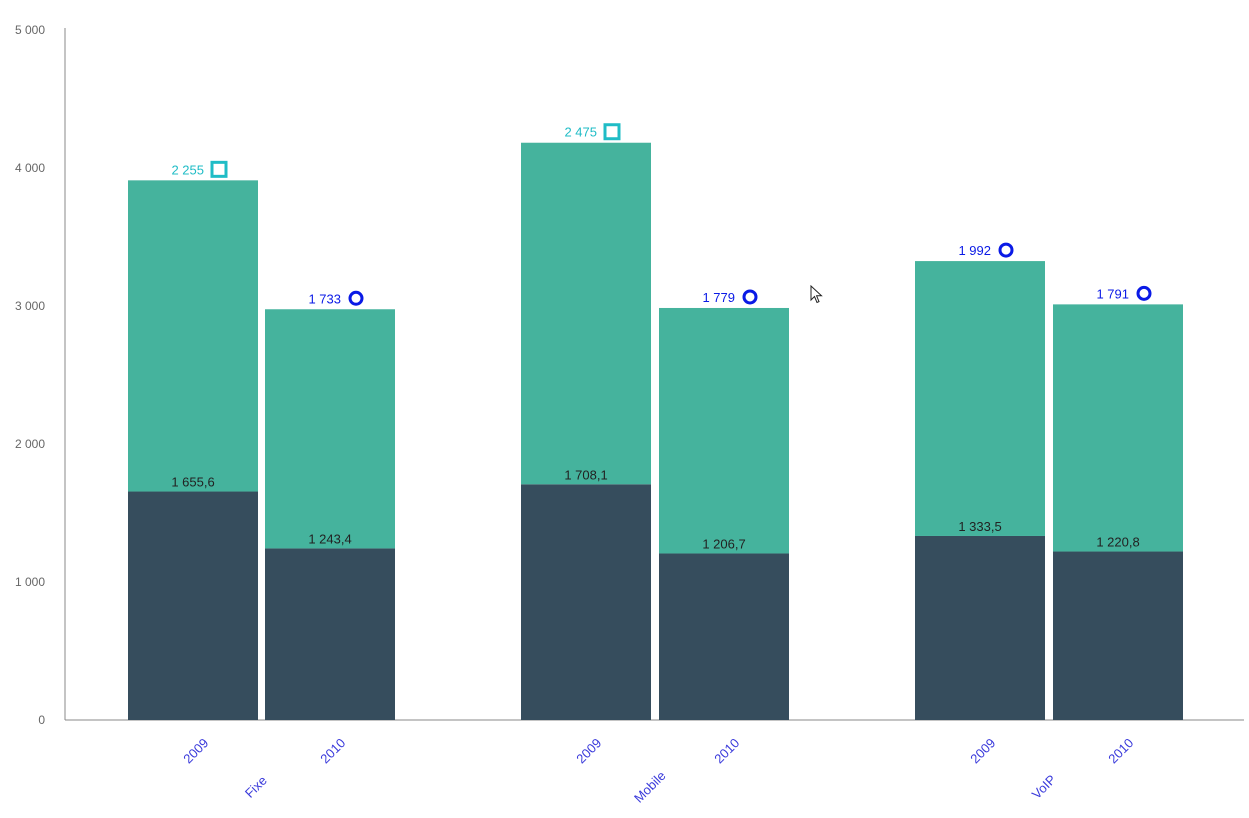 Image resolution: width=1249 pixels, height=818 pixels. I want to click on x-group-label: VoIP, so click(1044, 787).